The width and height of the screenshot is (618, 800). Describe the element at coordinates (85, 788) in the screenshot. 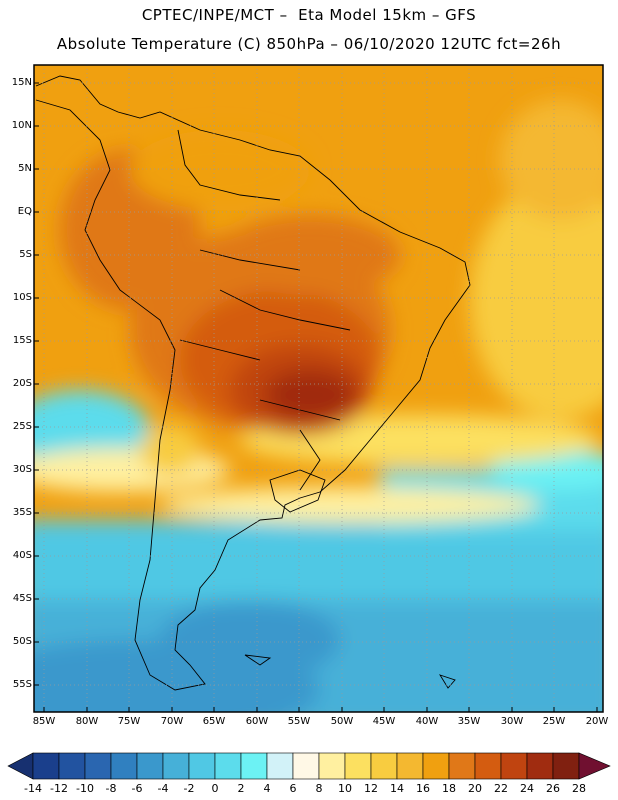

I see `colorbar-label: -10` at that location.